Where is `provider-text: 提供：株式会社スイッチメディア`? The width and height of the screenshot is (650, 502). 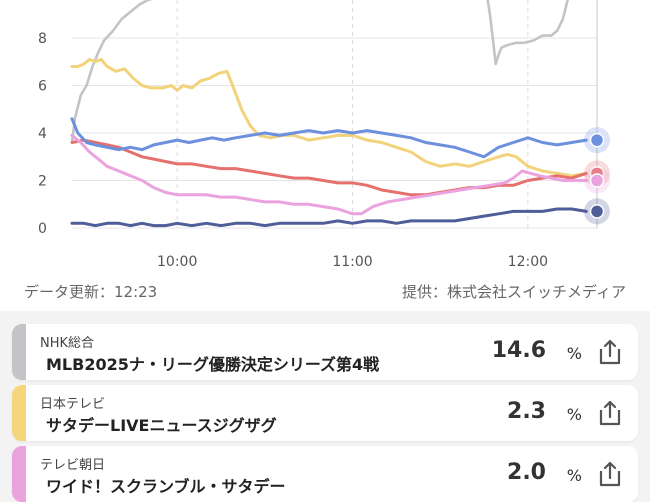 provider-text: 提供：株式会社スイッチメディア is located at coordinates (514, 292).